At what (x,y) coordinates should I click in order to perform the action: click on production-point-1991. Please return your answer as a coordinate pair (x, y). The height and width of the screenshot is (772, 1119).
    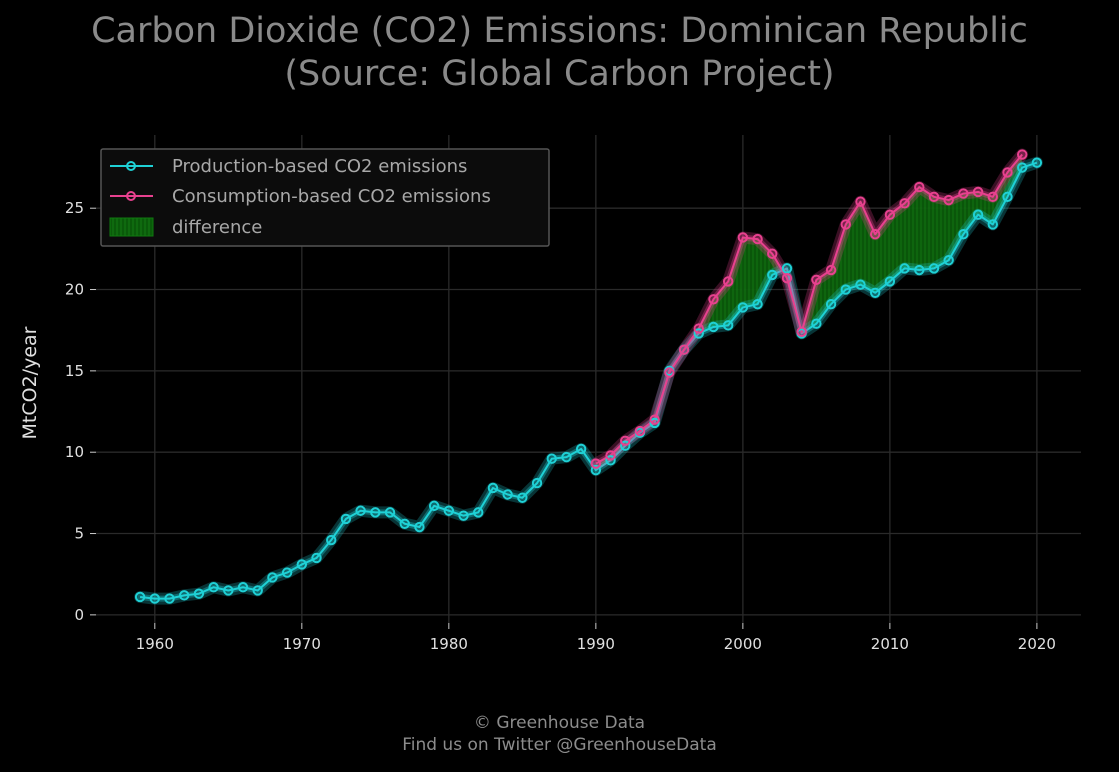
    Looking at the image, I should click on (610, 460).